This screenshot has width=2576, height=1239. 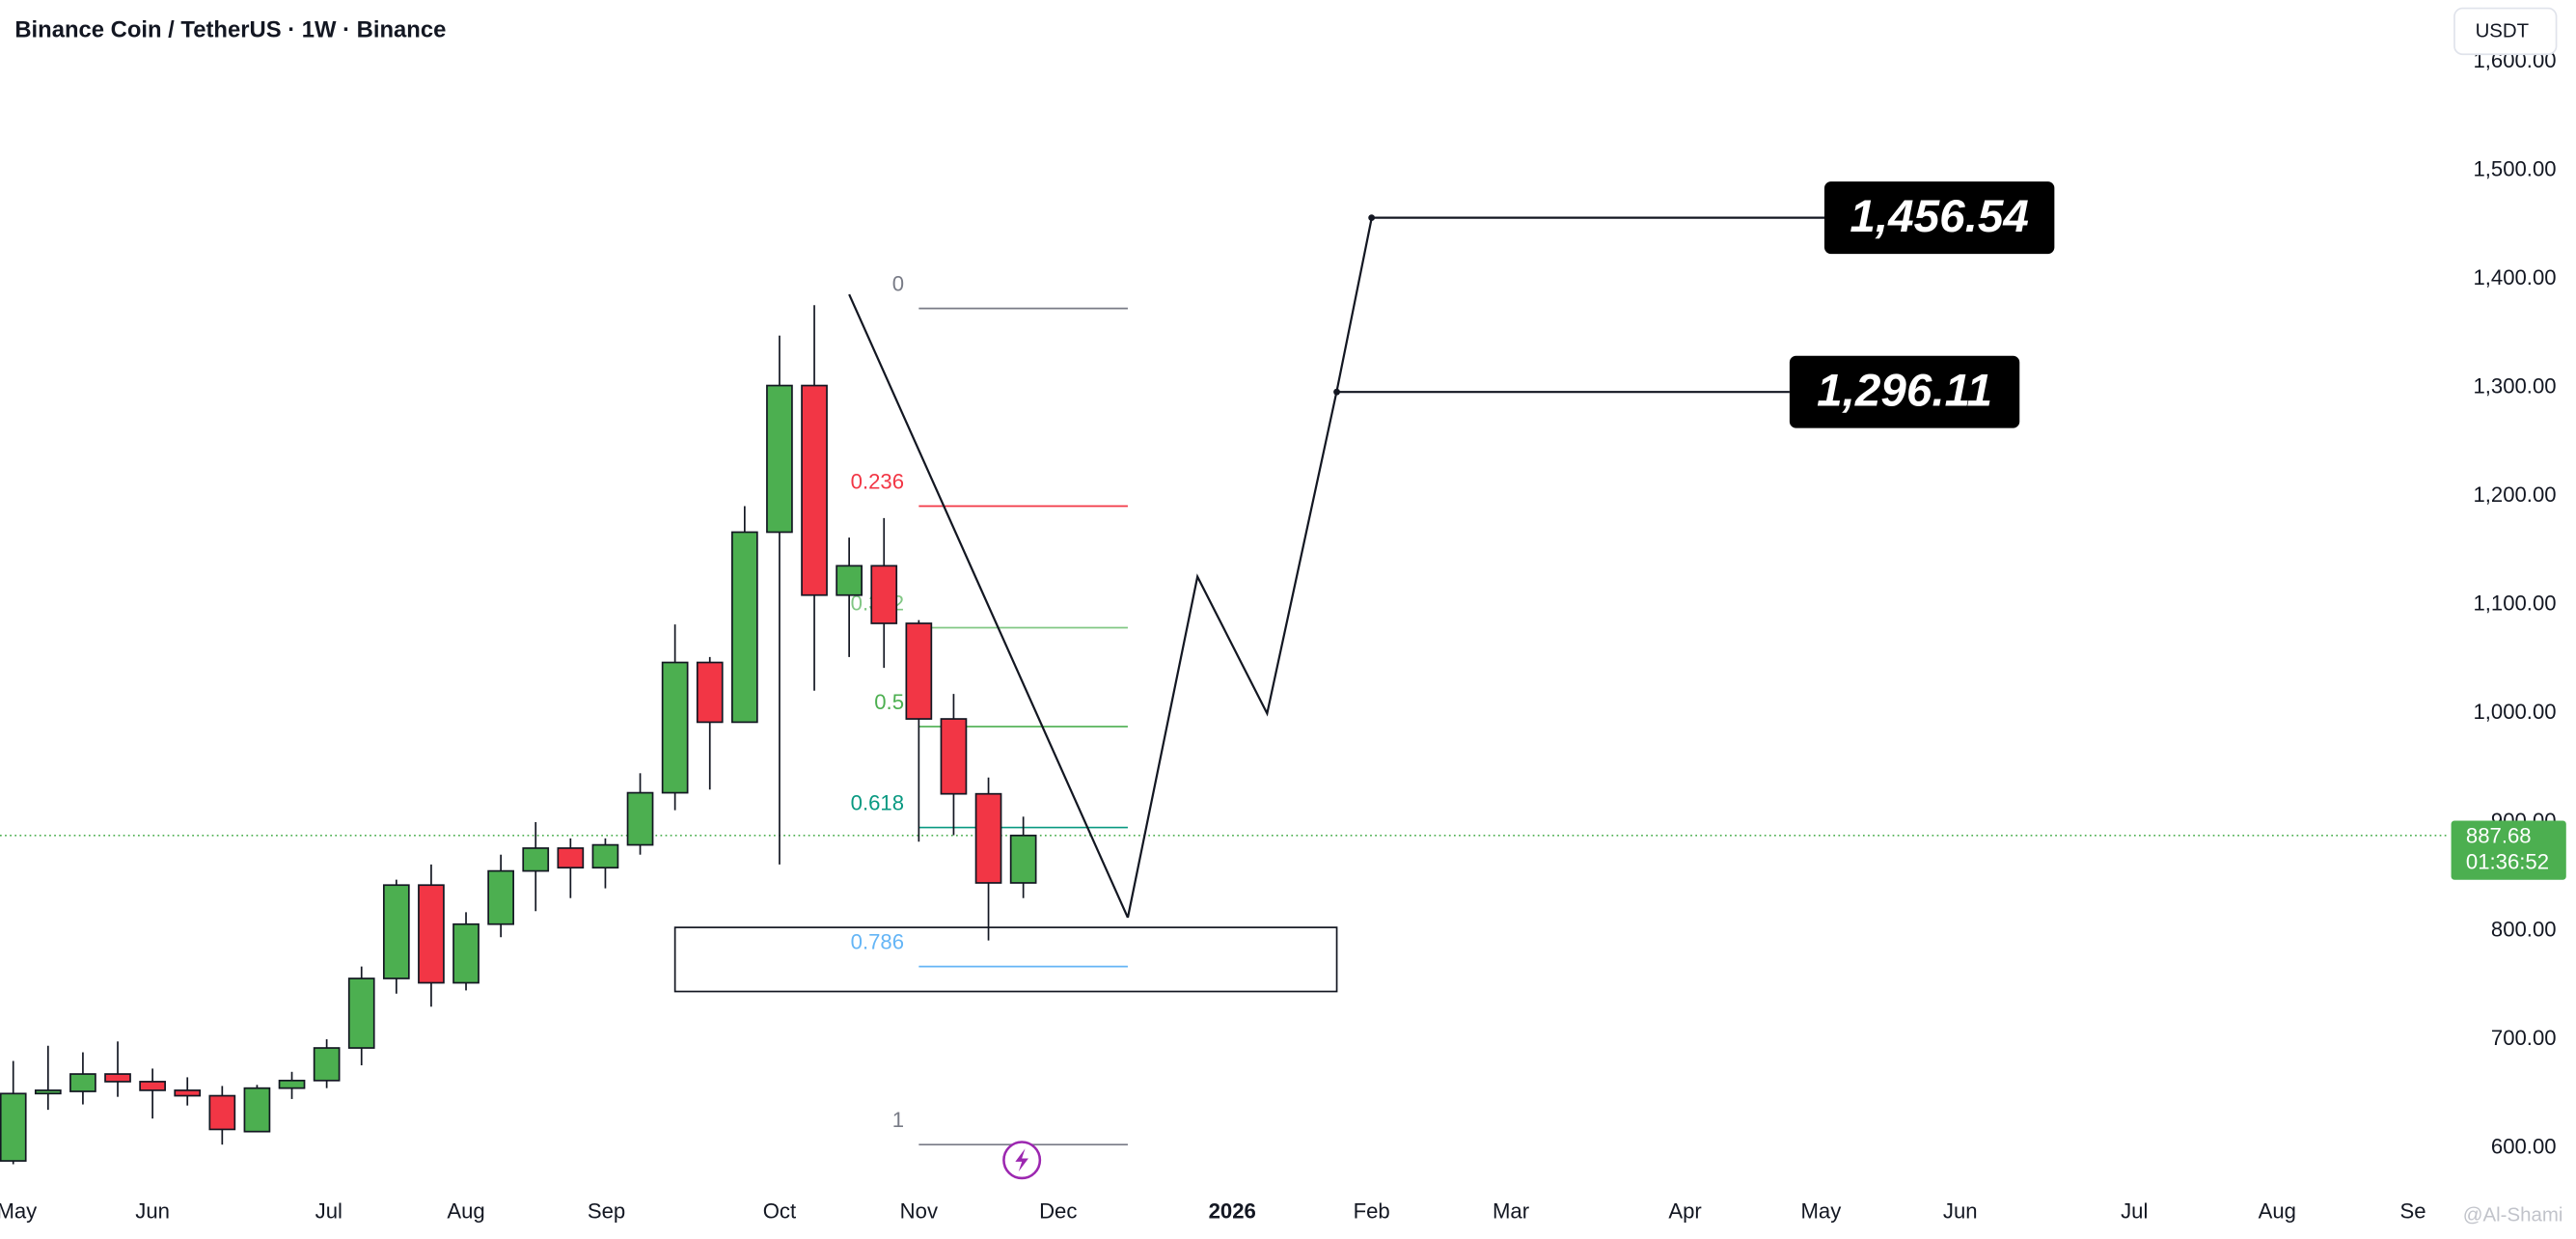 I want to click on price-tag, so click(x=2509, y=850).